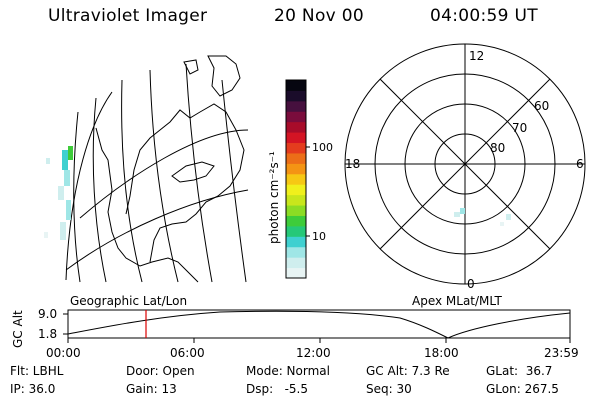  What do you see at coordinates (519, 128) in the screenshot?
I see `mlat-label-70: 70` at bounding box center [519, 128].